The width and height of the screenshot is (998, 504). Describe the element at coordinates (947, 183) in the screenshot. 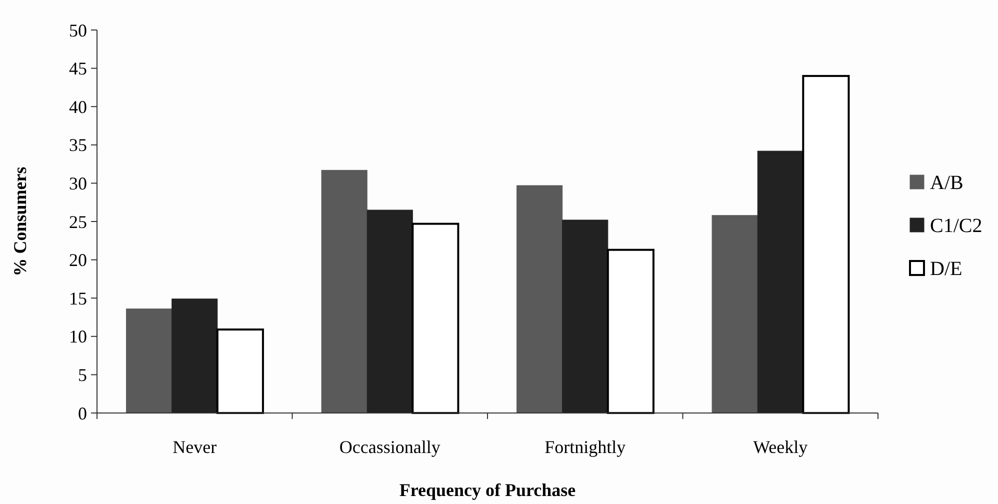

I see `legend-label: A/B` at that location.